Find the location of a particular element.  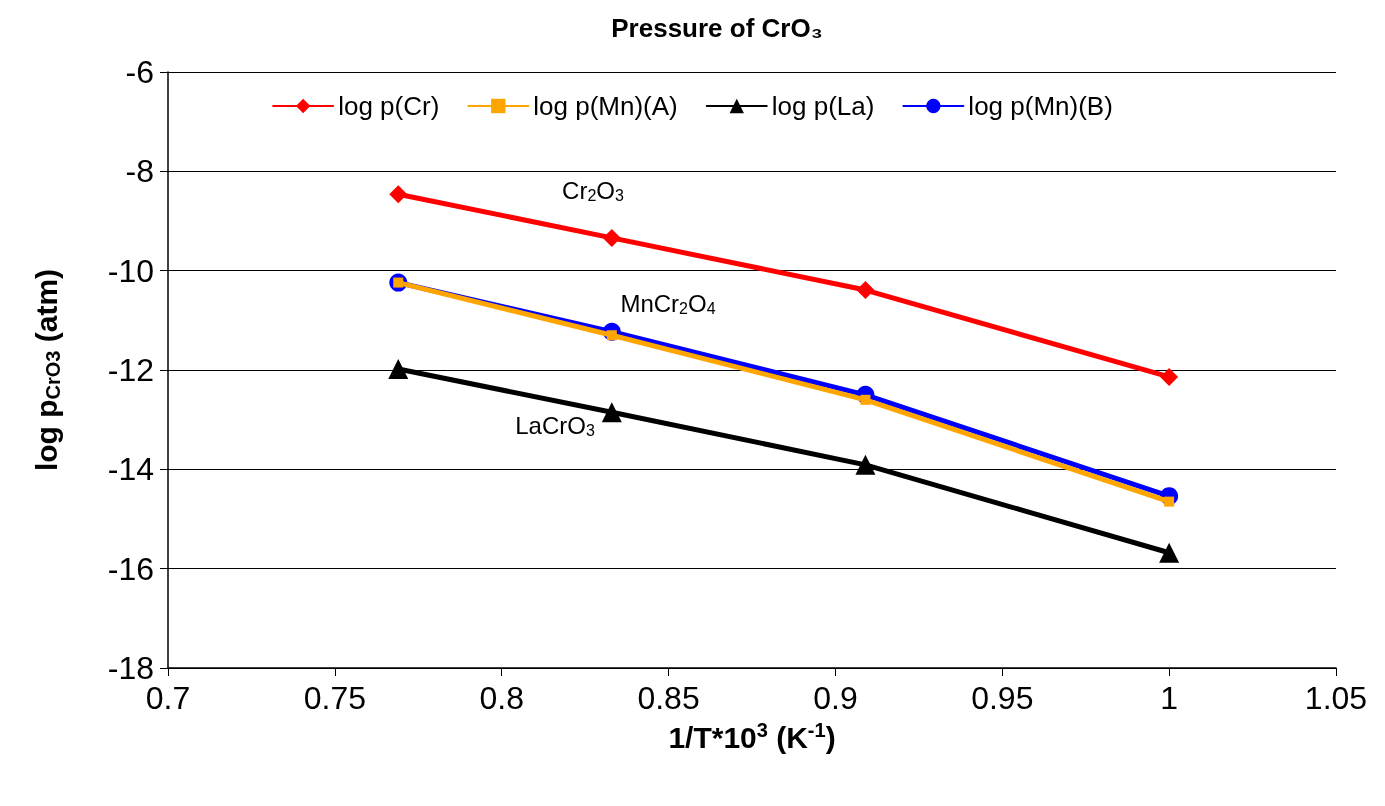

legend-label: log p(Mn)(A) is located at coordinates (605, 106).